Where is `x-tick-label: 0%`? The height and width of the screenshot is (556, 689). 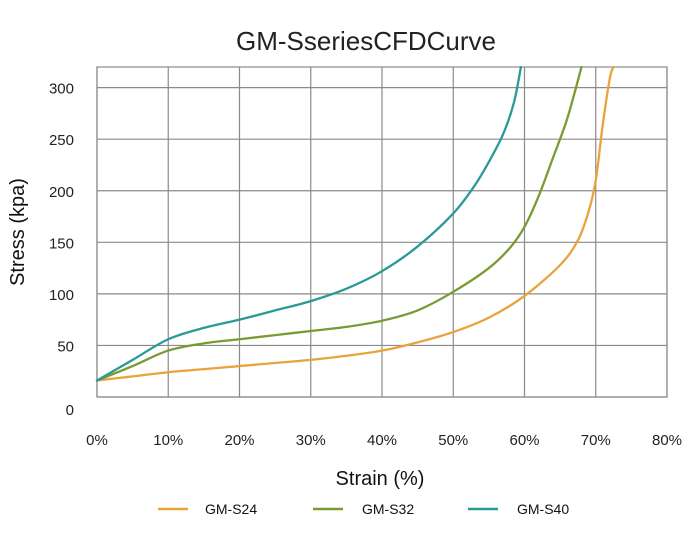
x-tick-label: 0% is located at coordinates (97, 440).